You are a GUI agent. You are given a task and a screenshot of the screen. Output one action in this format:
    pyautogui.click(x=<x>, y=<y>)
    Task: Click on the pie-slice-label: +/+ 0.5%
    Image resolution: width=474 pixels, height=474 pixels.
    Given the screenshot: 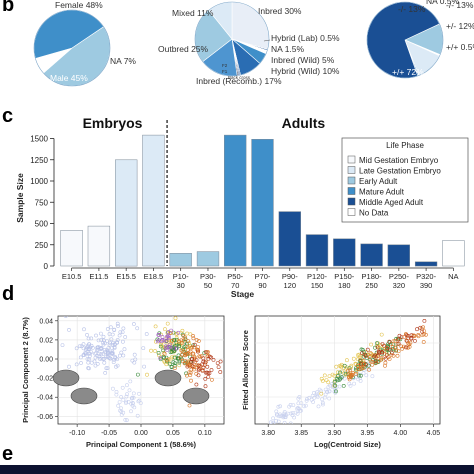 What is the action you would take?
    pyautogui.click(x=460, y=47)
    